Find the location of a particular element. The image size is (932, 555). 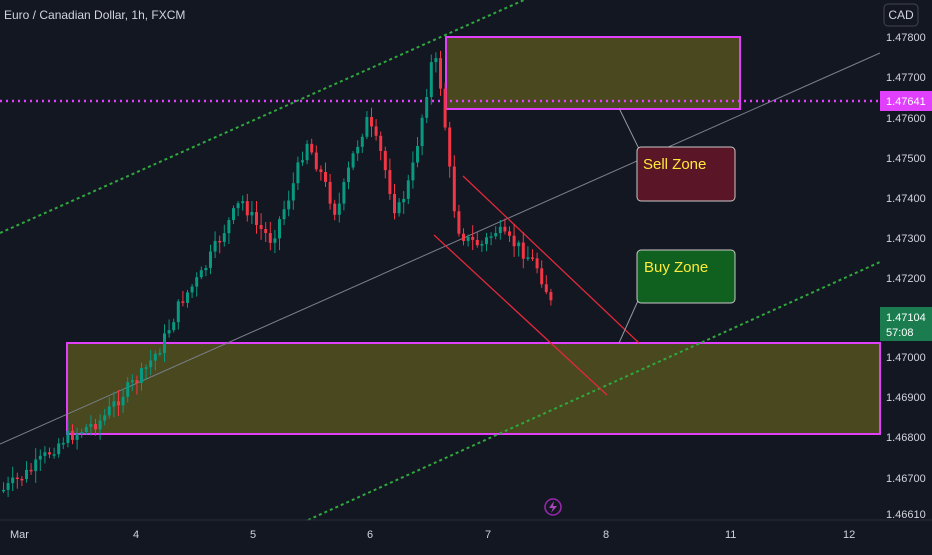

price-axis-area is located at coordinates (906, 260).